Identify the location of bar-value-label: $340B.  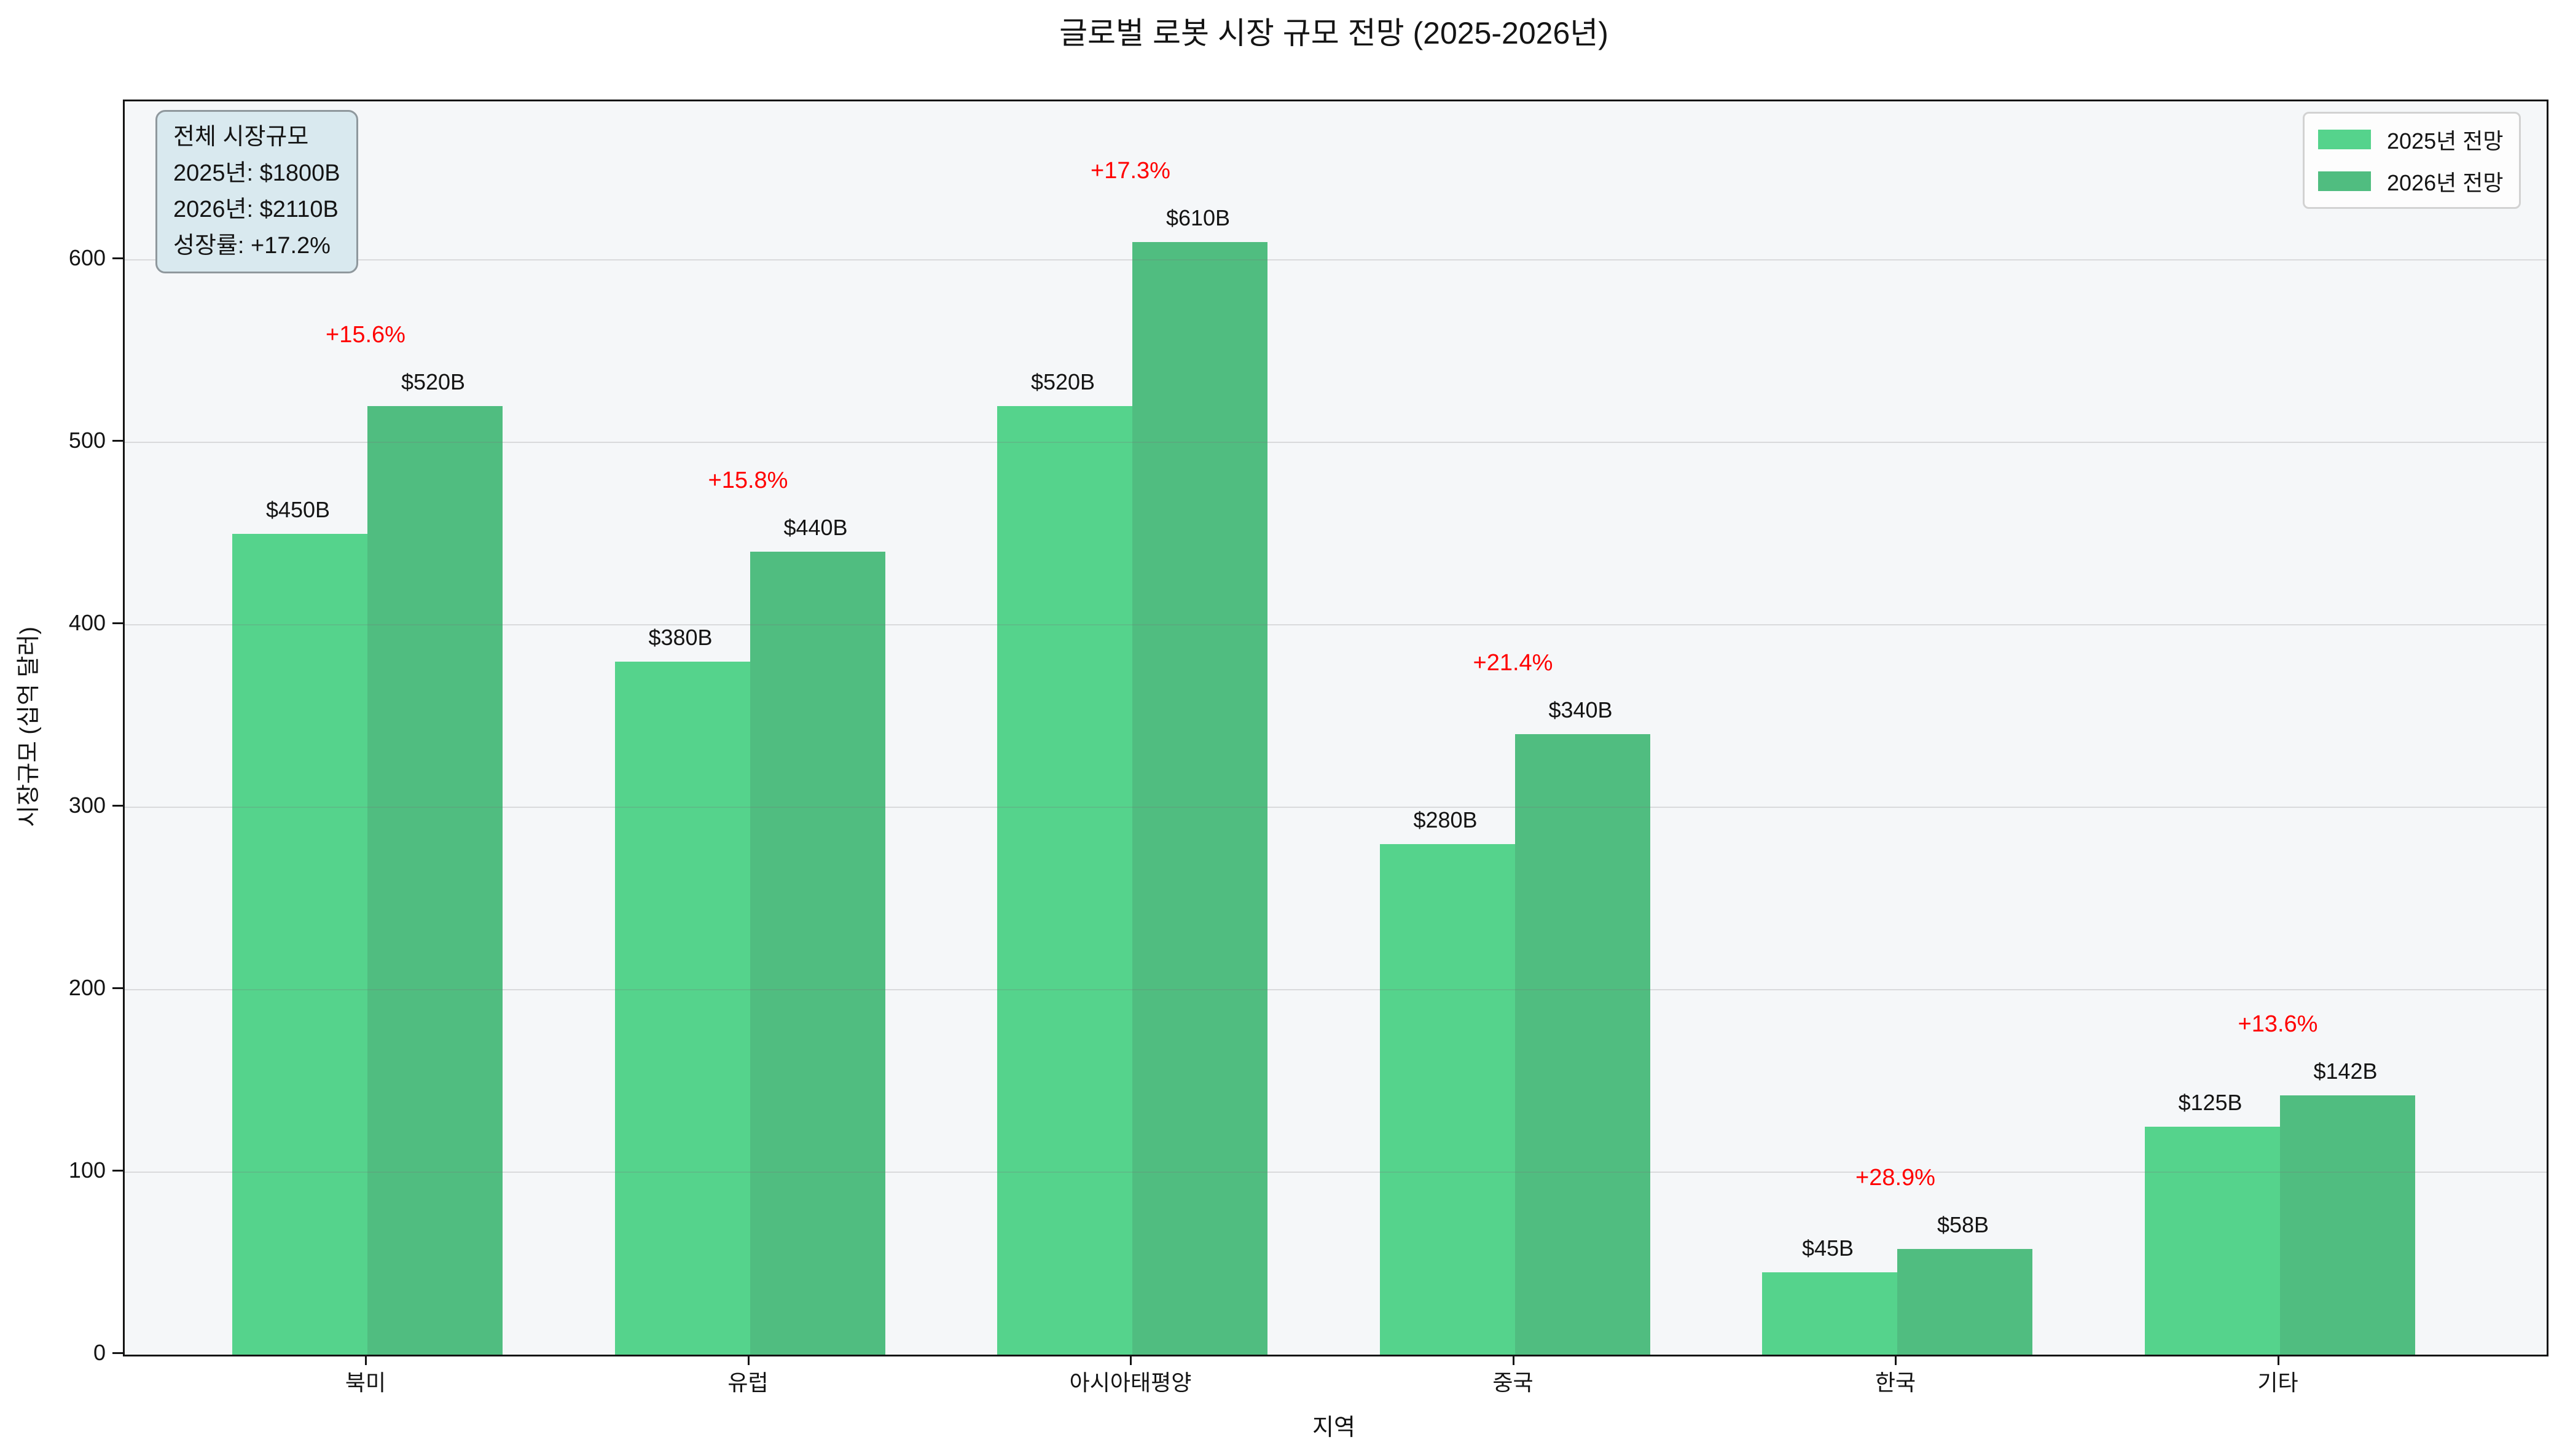
(1580, 710).